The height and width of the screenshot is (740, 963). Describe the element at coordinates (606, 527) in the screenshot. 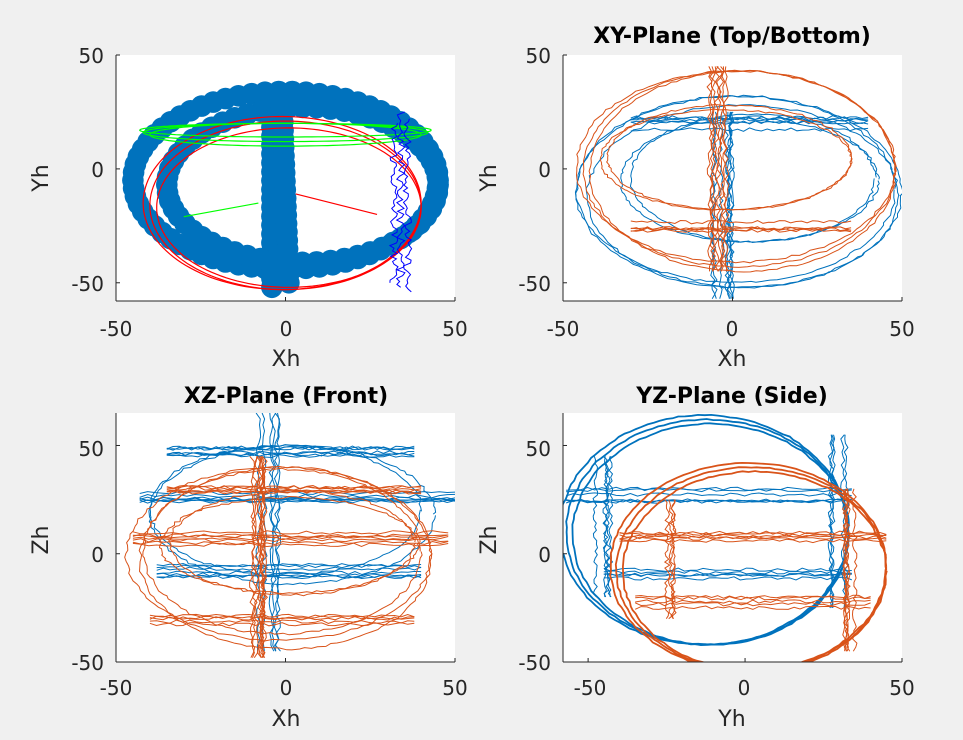

I see `panel-4-series-3-trace` at that location.